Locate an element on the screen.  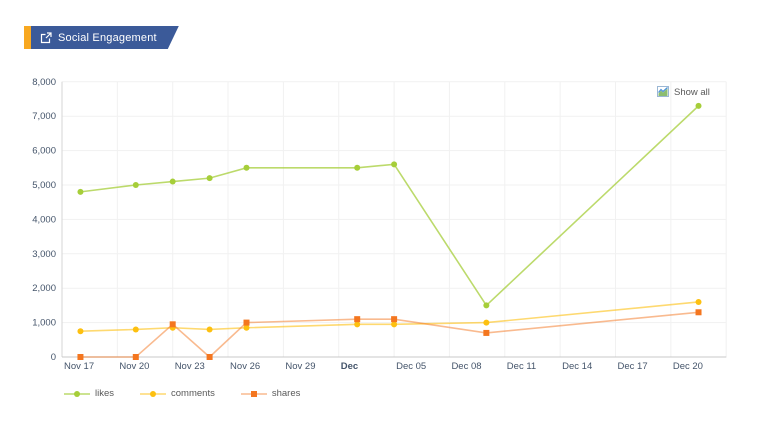
y-tick-label: 5,000 is located at coordinates (44, 185).